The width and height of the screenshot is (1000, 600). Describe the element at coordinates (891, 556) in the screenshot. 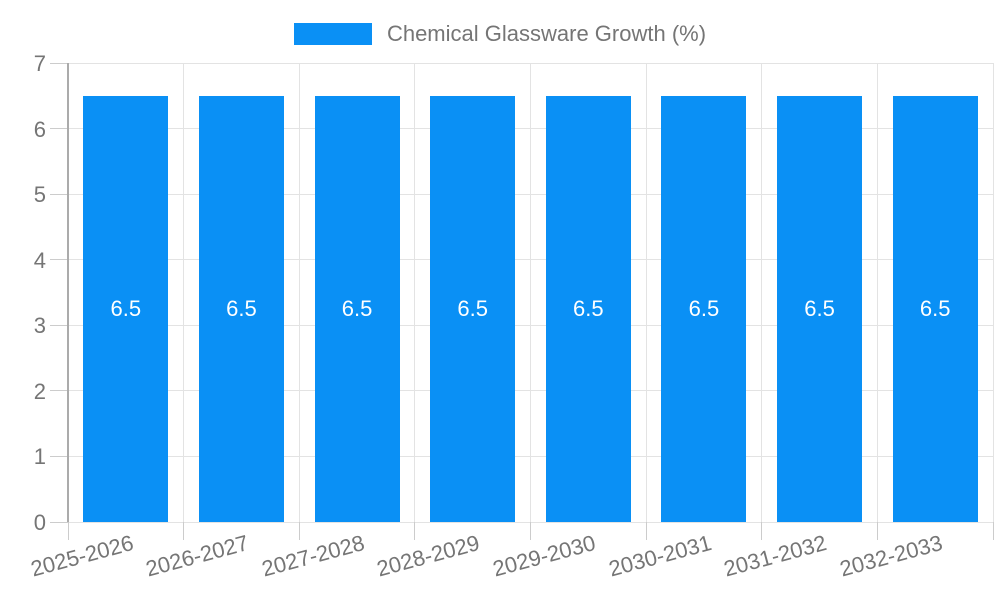

I see `x-axis-label: 2032-2033` at that location.